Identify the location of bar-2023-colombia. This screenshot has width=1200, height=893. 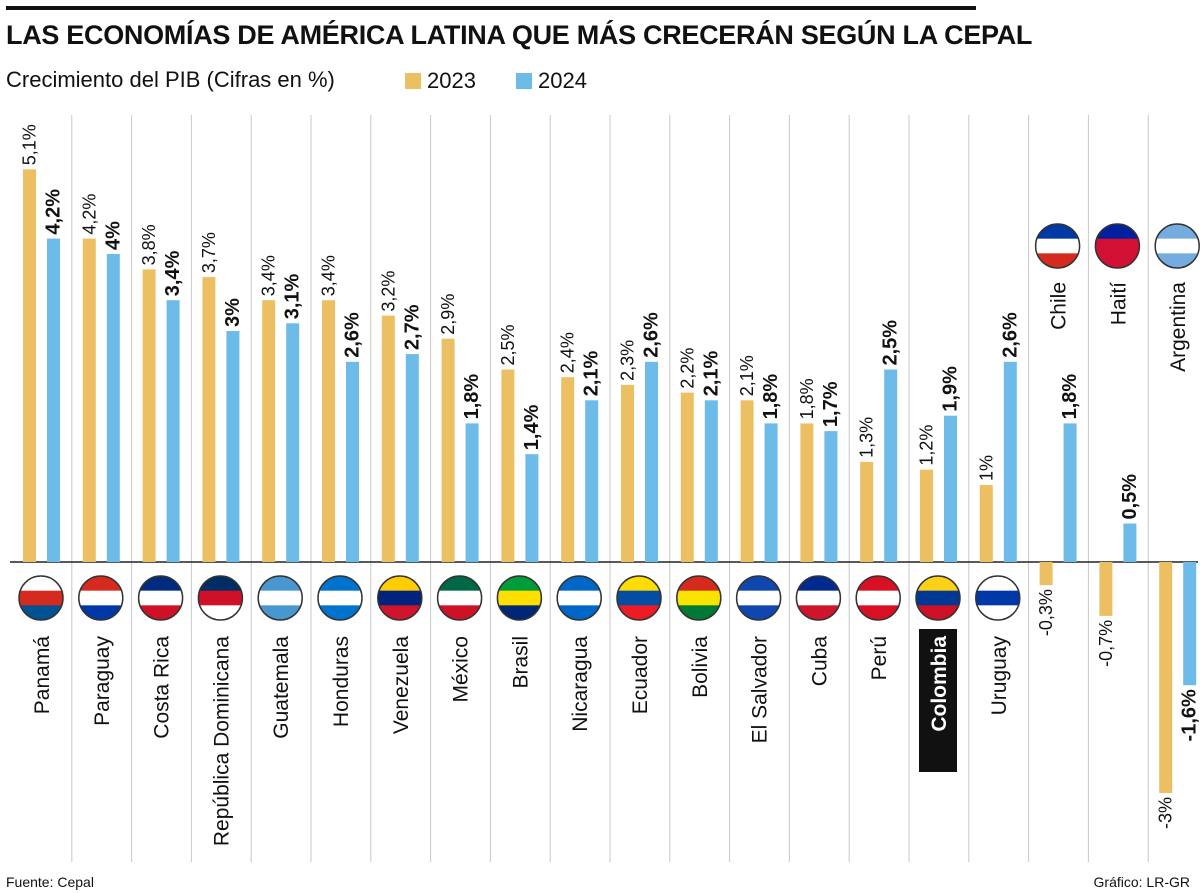
(926, 515).